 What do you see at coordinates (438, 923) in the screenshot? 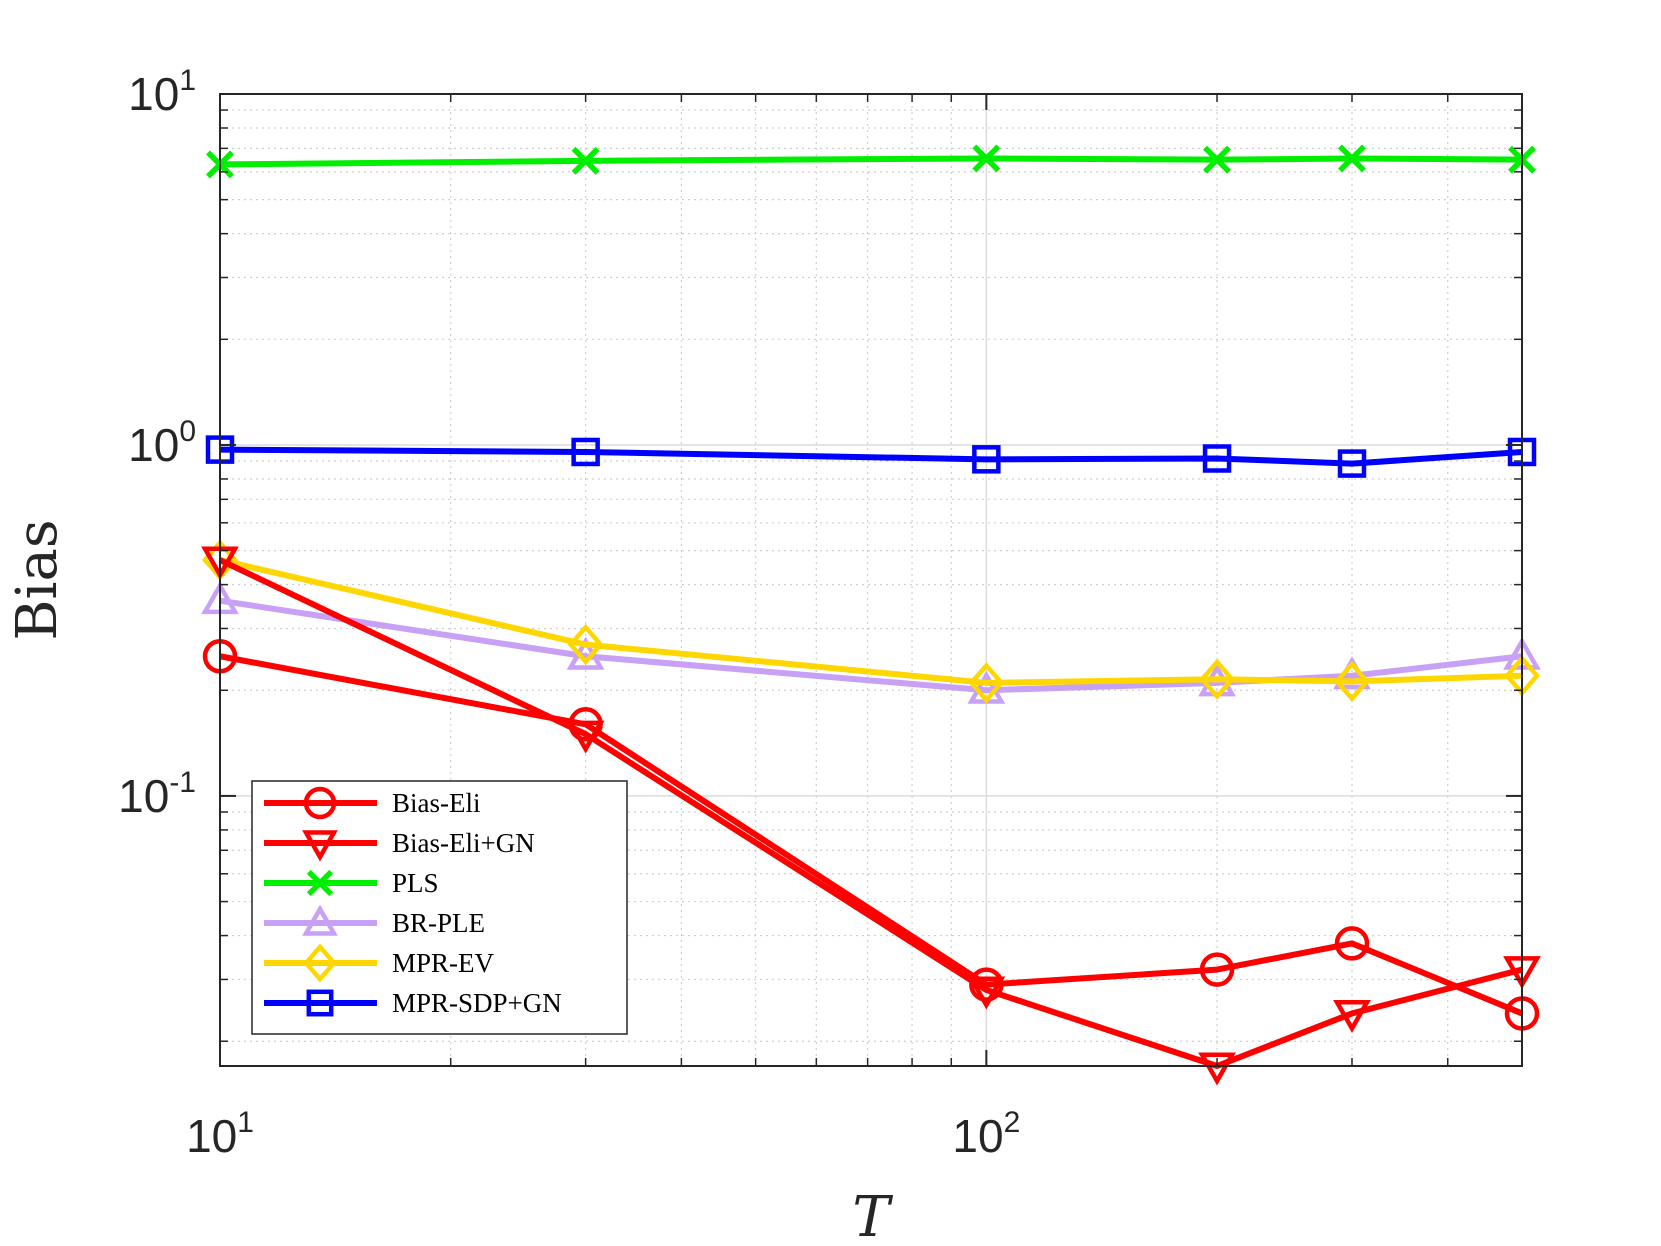
I see `legend-label: BR-PLE` at bounding box center [438, 923].